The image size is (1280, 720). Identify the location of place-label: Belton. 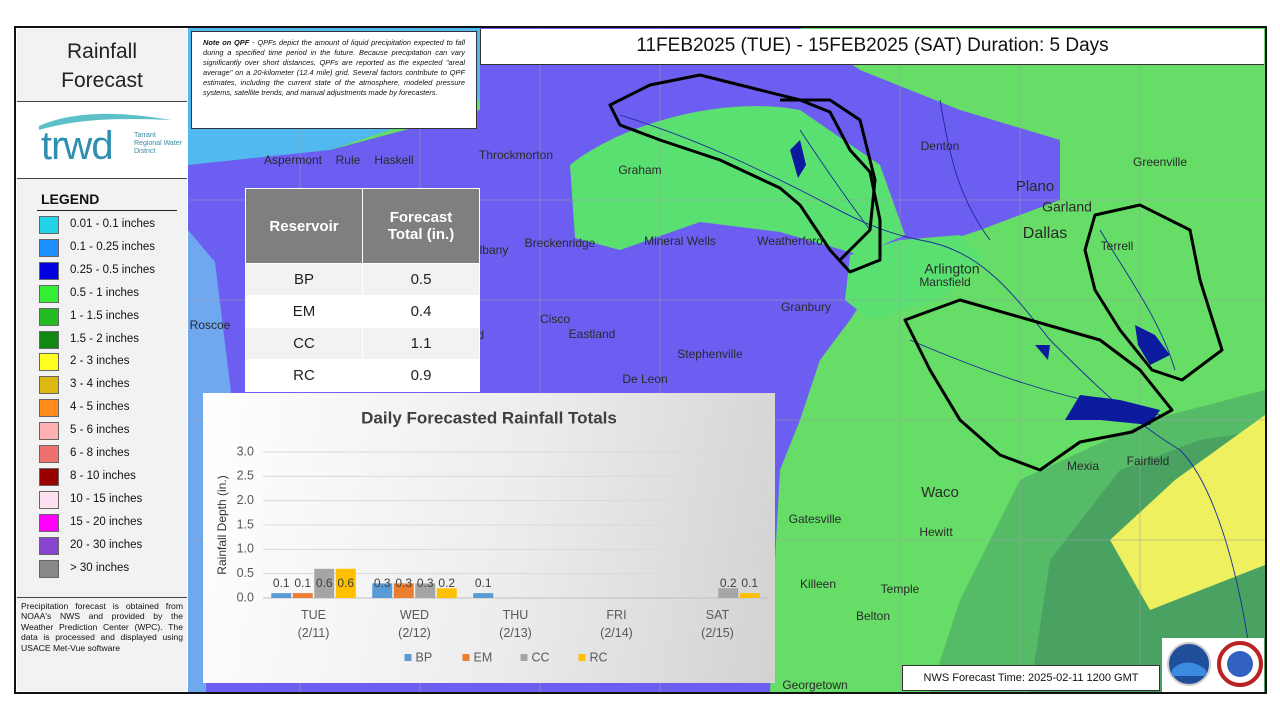
(873, 616).